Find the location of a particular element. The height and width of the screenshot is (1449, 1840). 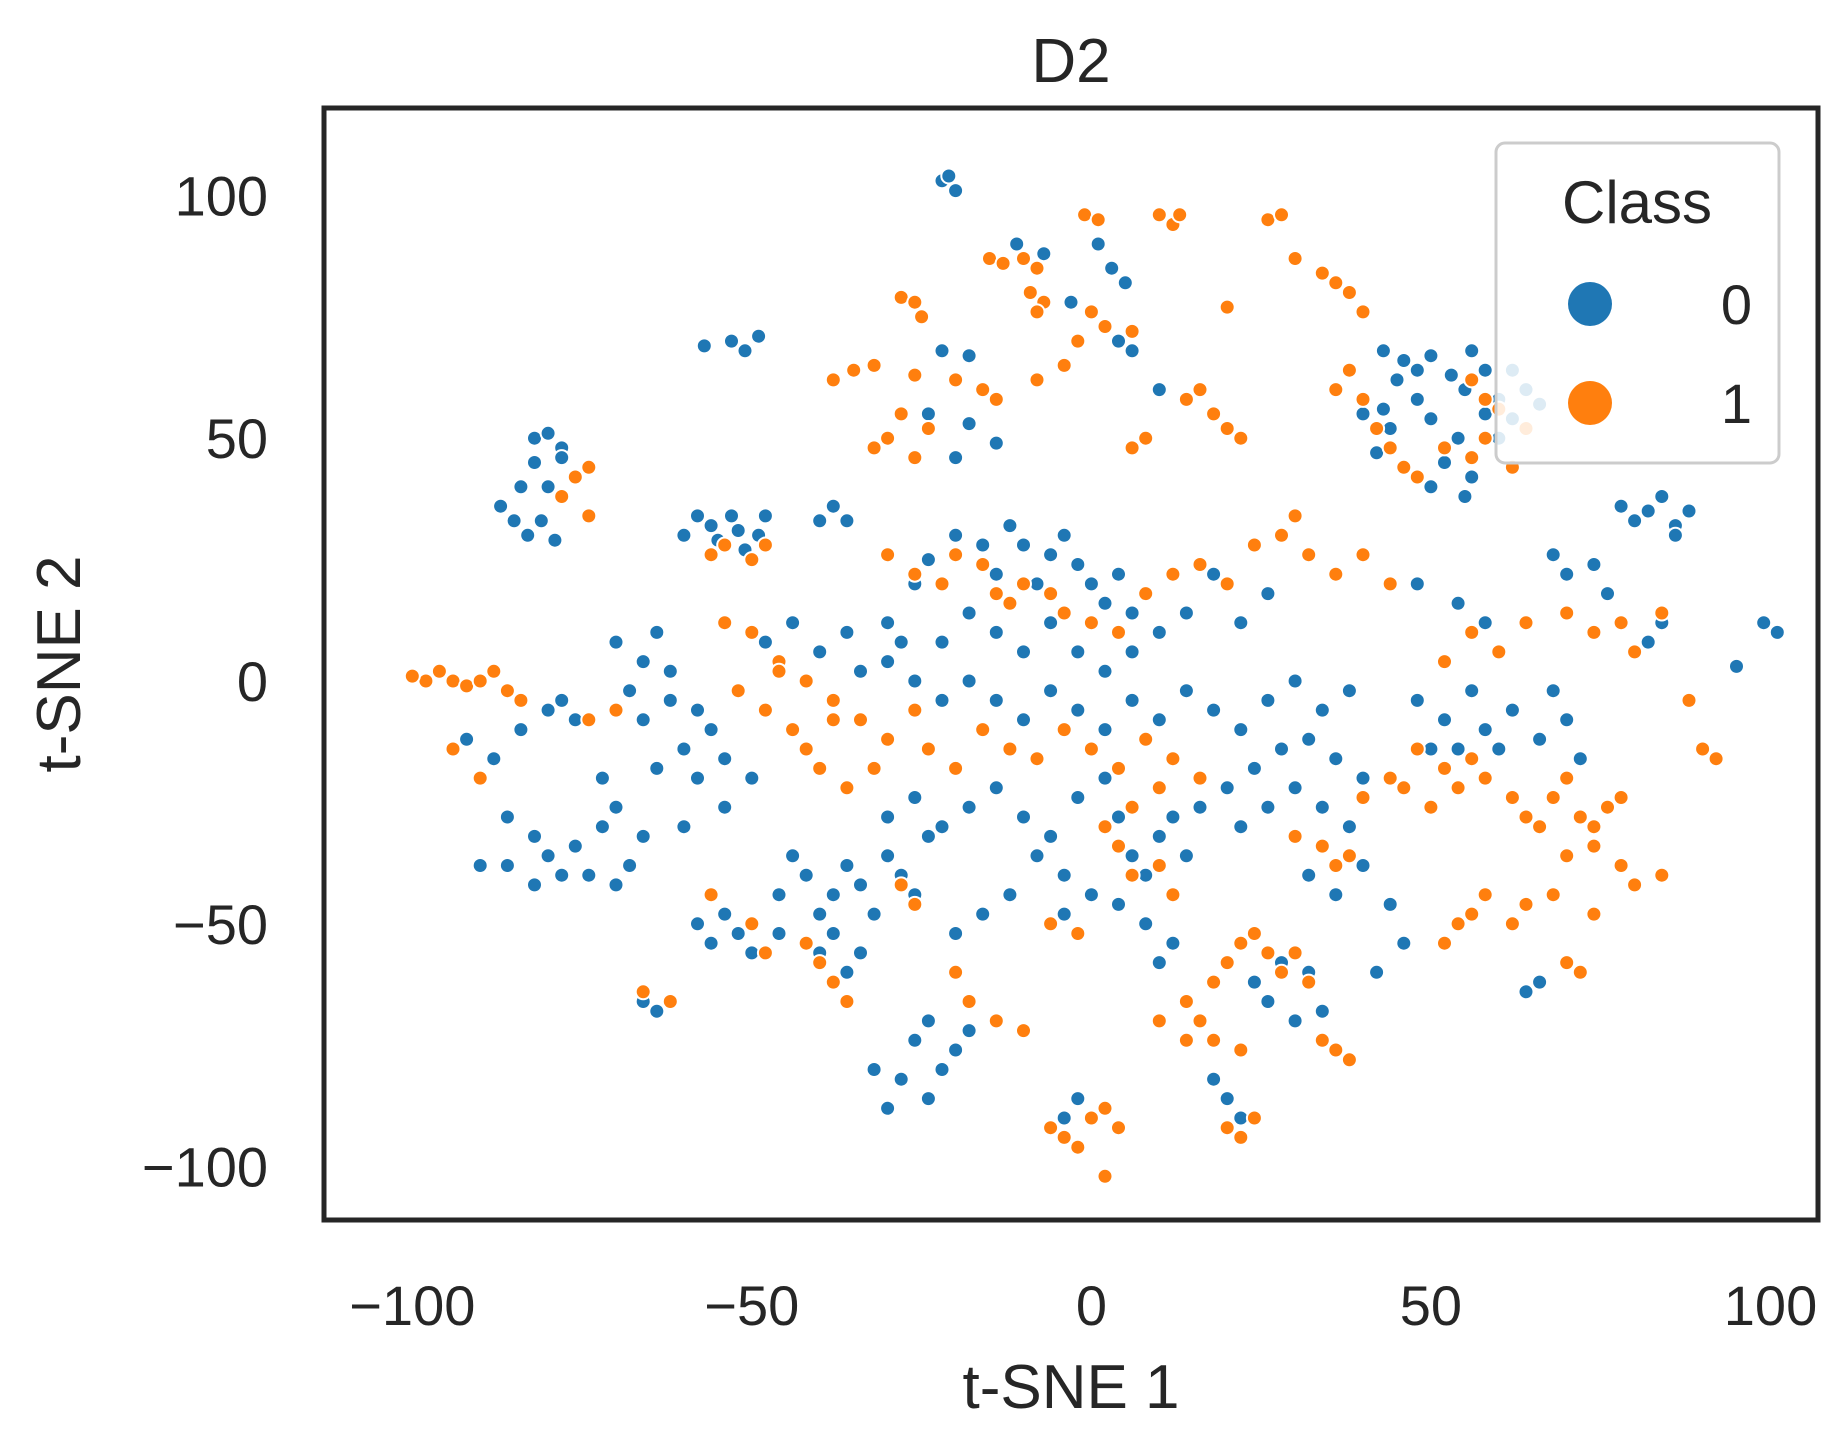

y-tick-label: 0 is located at coordinates (252, 681).